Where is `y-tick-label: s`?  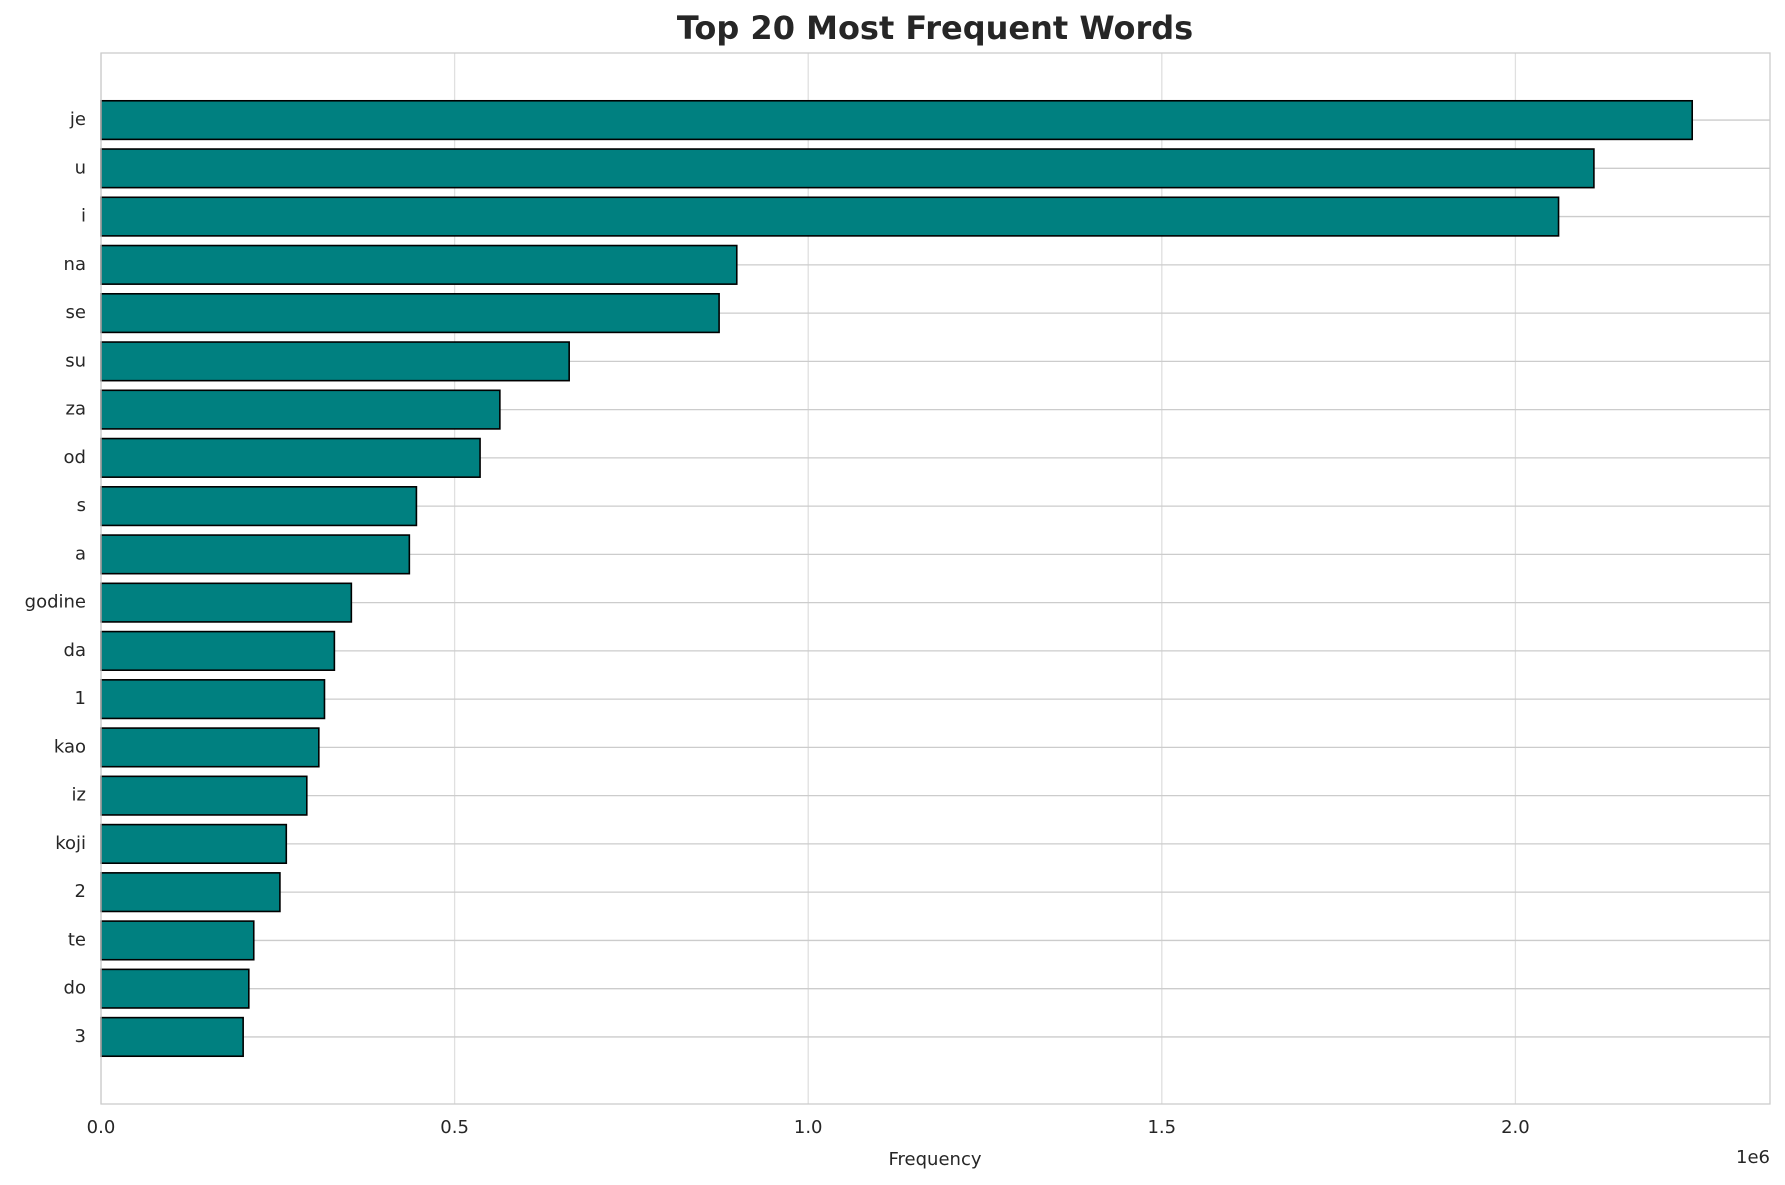
y-tick-label: s is located at coordinates (81, 505).